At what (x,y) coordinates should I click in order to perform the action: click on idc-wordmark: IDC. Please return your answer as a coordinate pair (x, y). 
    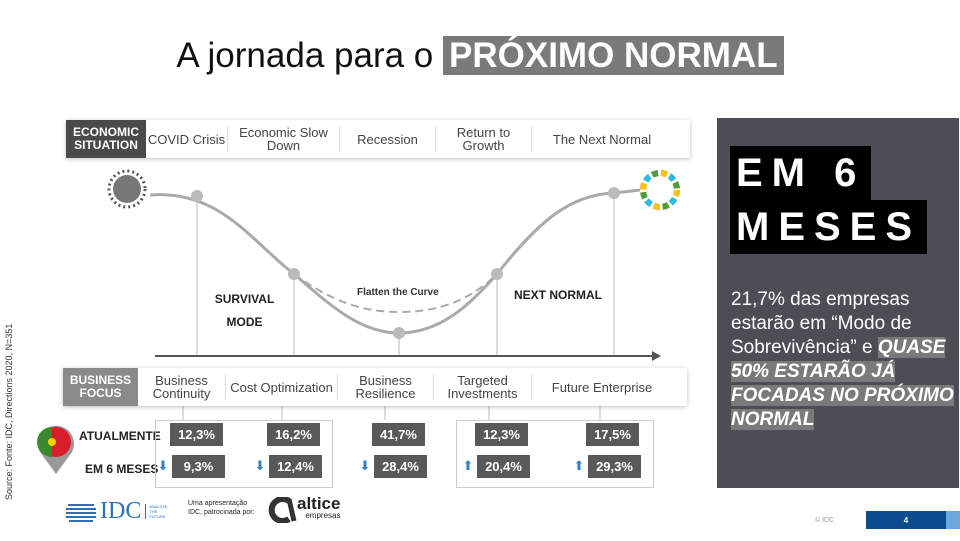
    Looking at the image, I should click on (121, 511).